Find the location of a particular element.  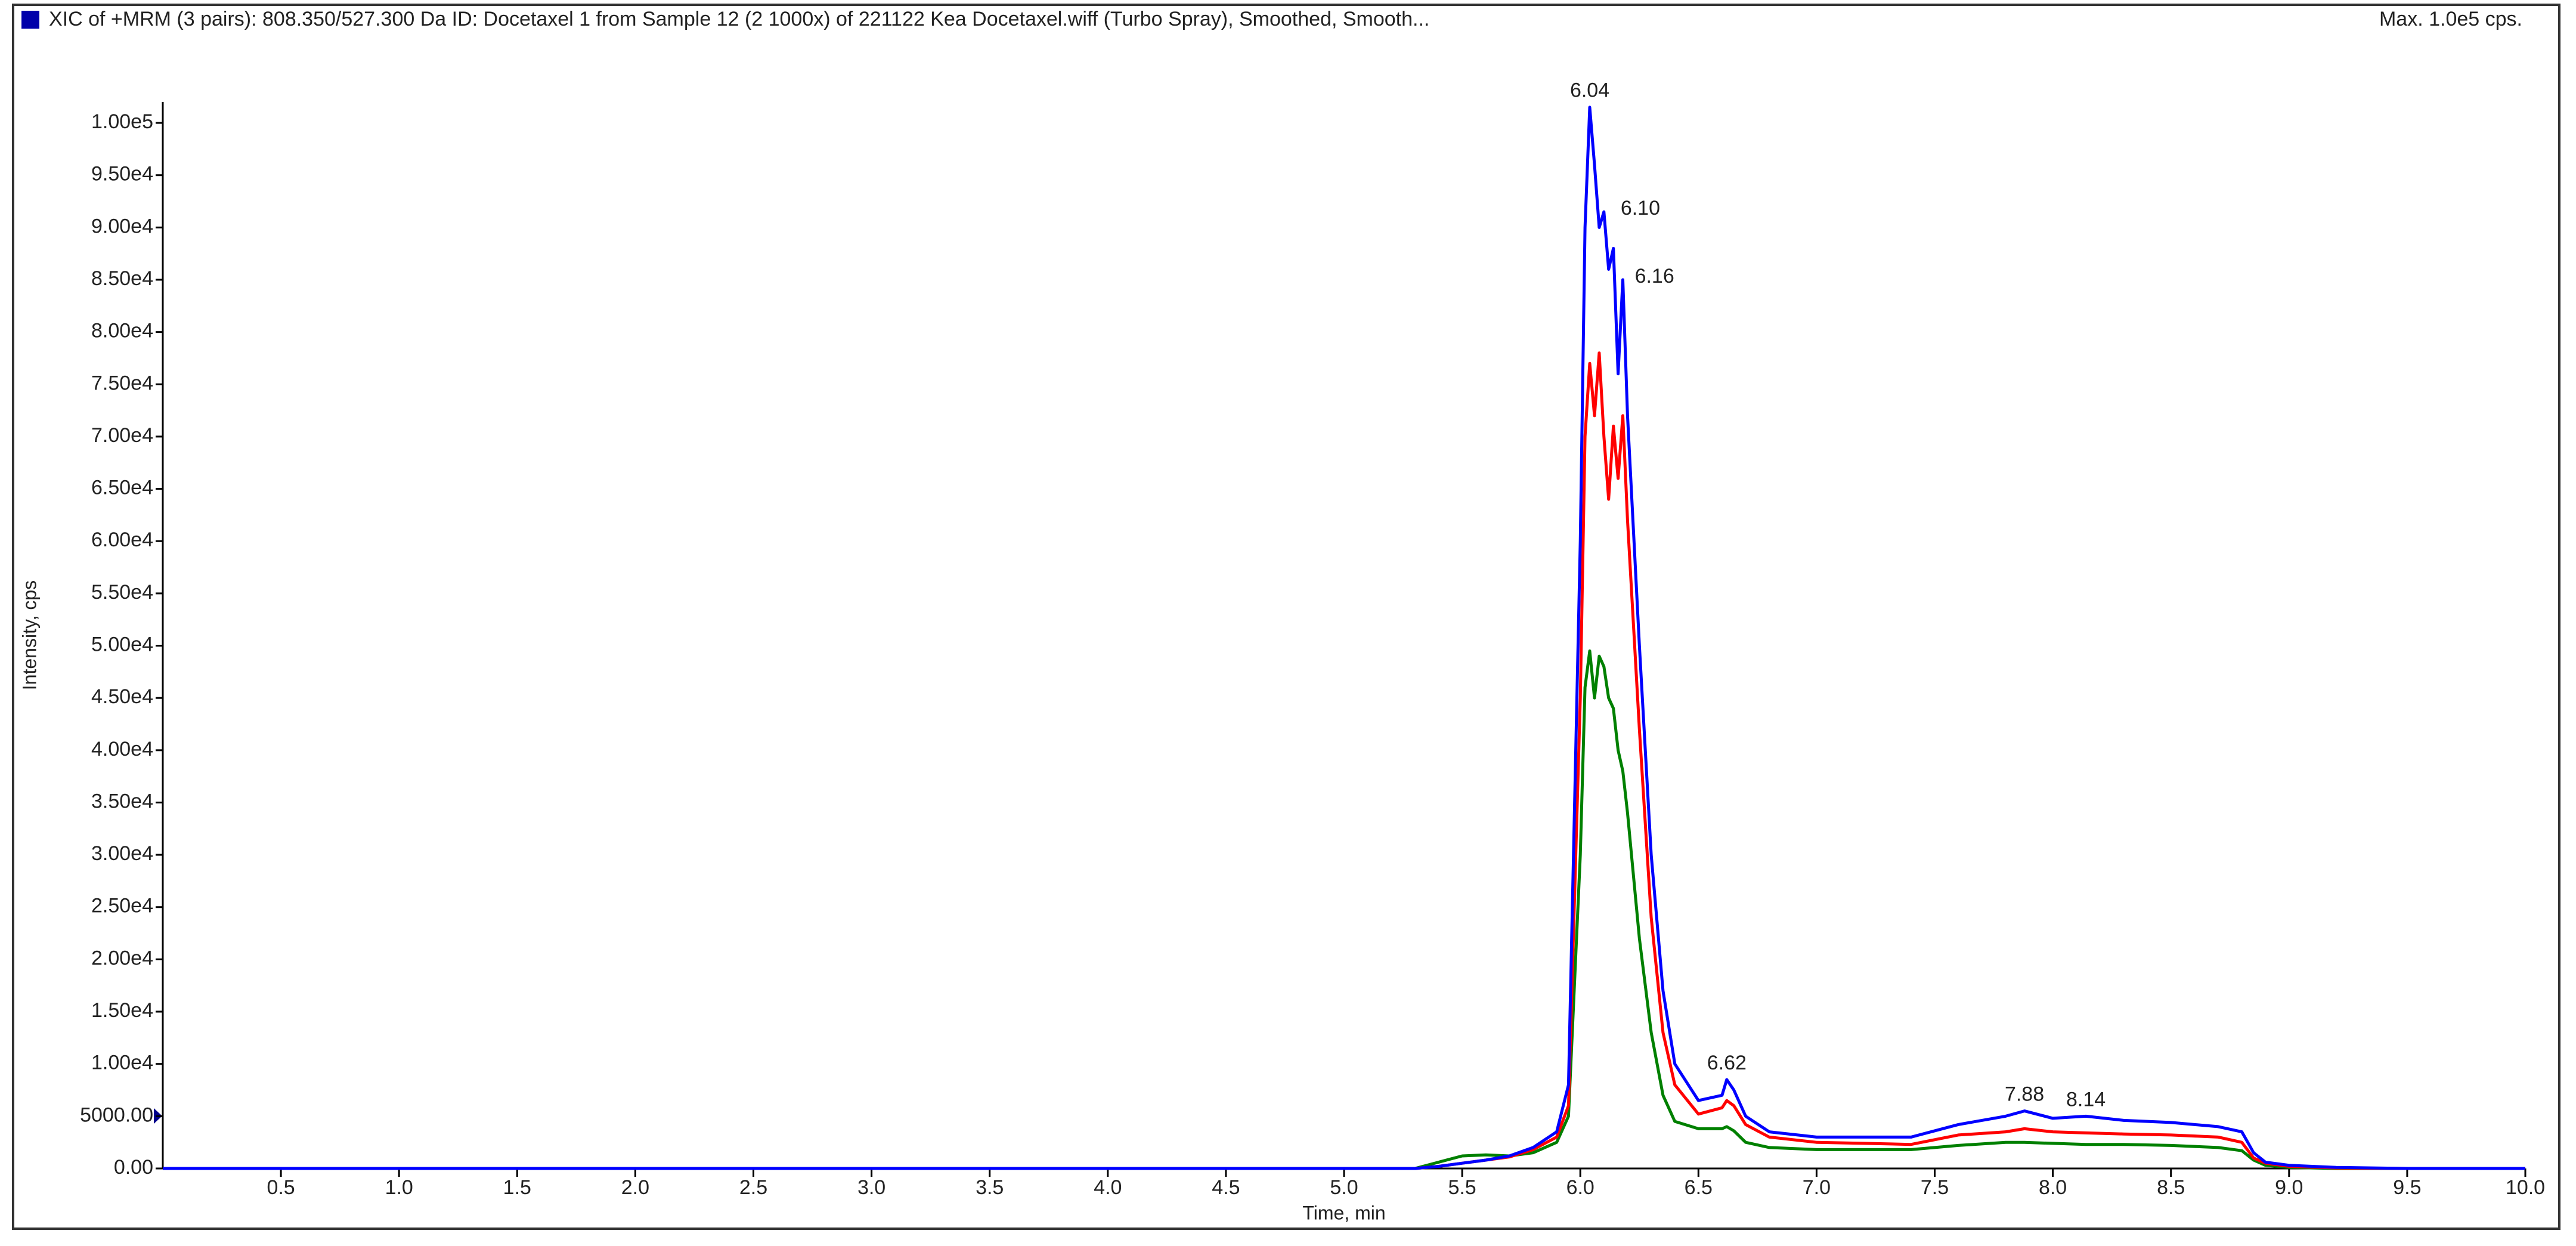

x-tick-label: 4.5 is located at coordinates (1226, 1188).